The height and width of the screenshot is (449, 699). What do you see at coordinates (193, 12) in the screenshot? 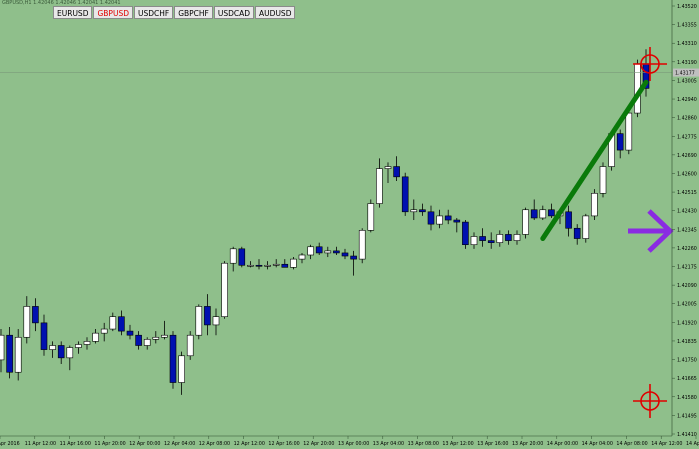
I see `symbol-tab-gbpchf: GBPCHF` at bounding box center [193, 12].